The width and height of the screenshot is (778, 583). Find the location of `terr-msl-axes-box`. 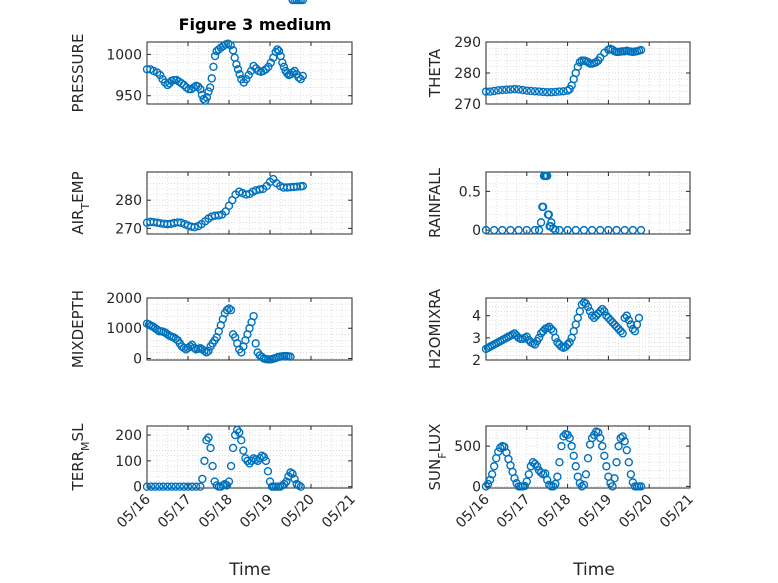

terr-msl-axes-box is located at coordinates (249, 457).